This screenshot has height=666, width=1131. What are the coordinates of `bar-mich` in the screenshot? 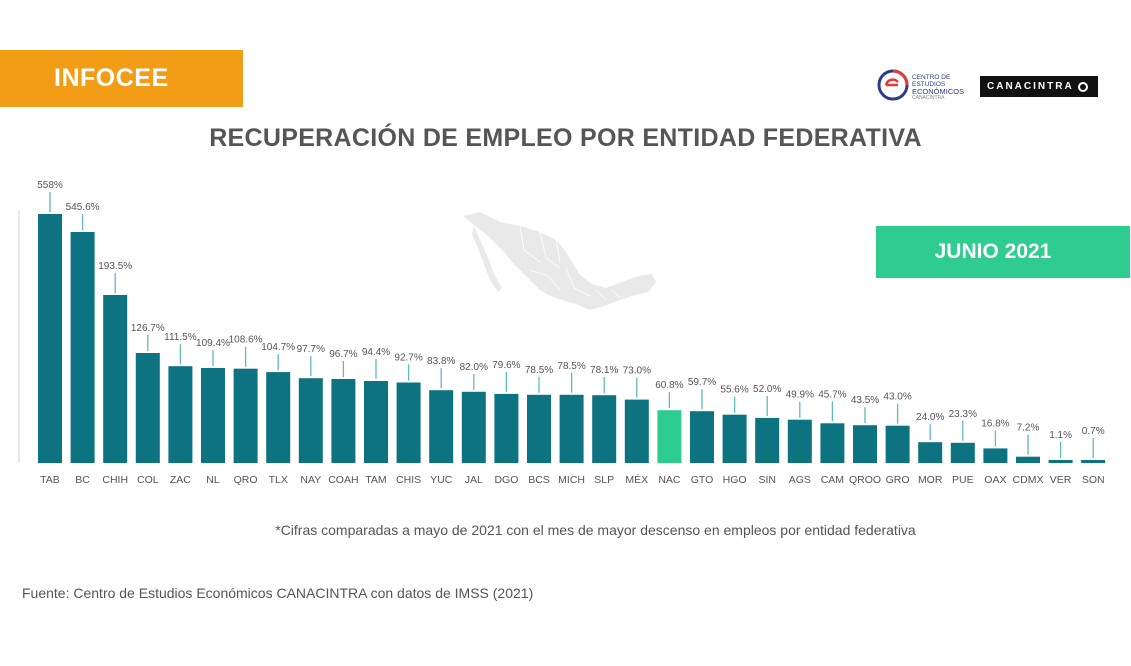 It's located at (571, 428).